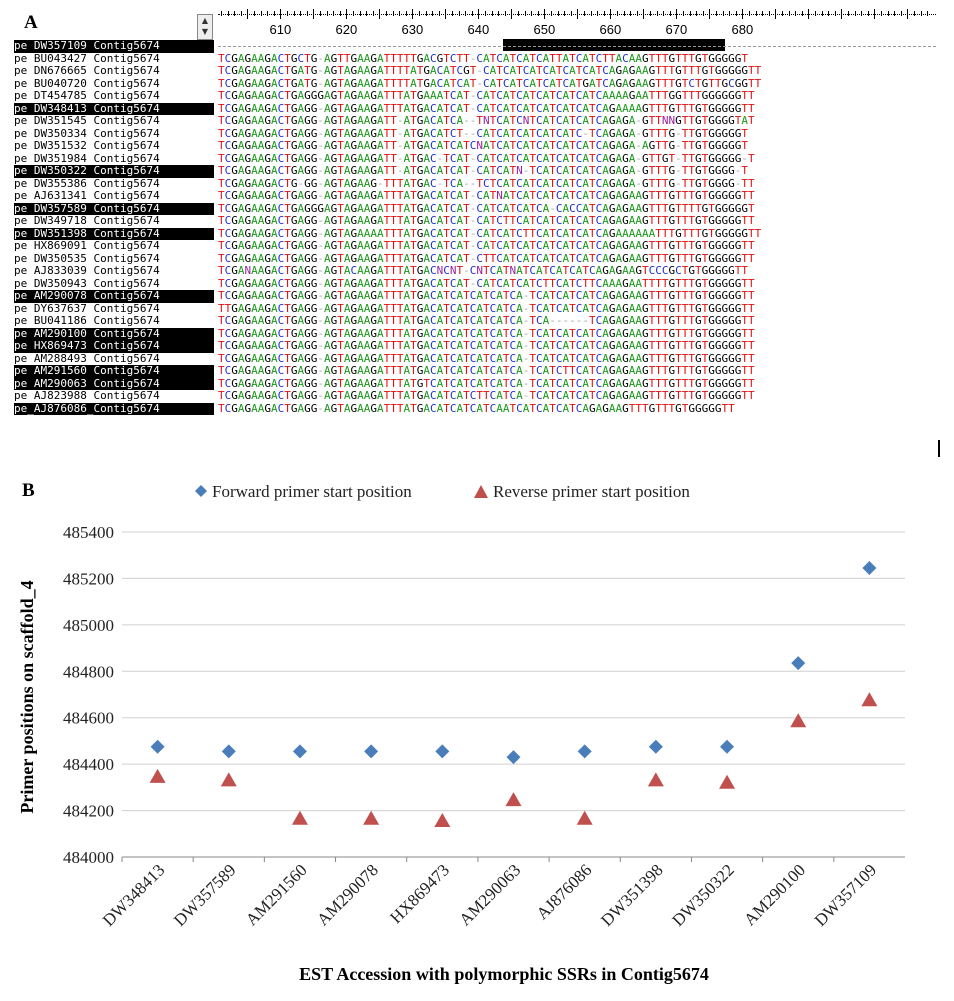 Image resolution: width=954 pixels, height=1001 pixels. I want to click on sequence-name: pe DW351984 Contig5674, so click(87, 158).